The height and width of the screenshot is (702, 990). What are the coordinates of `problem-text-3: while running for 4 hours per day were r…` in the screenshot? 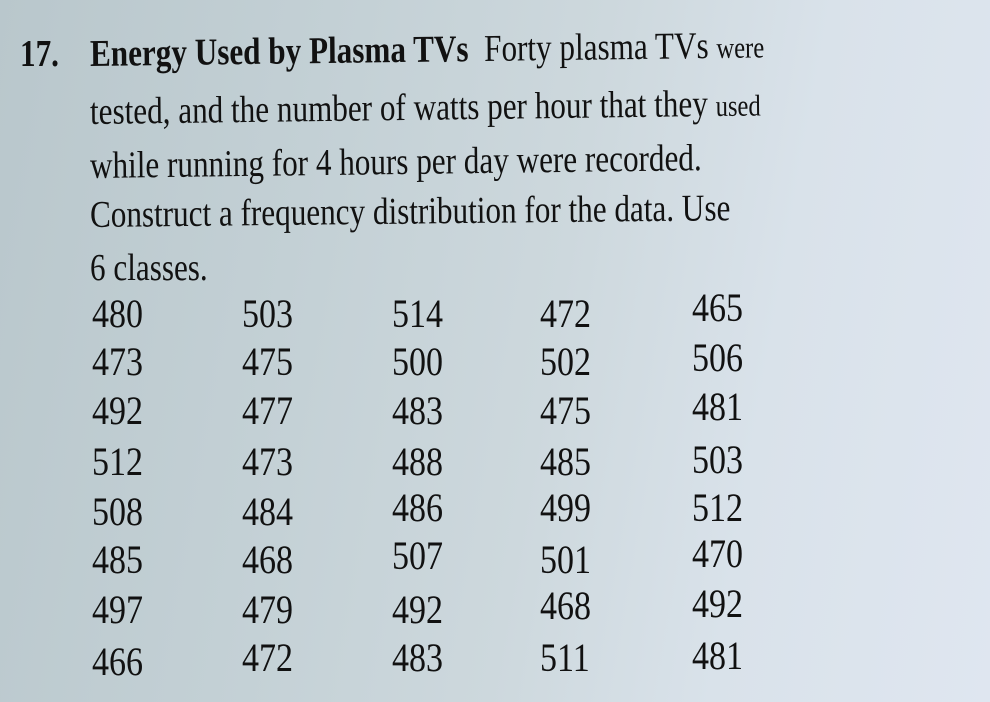 It's located at (395, 162).